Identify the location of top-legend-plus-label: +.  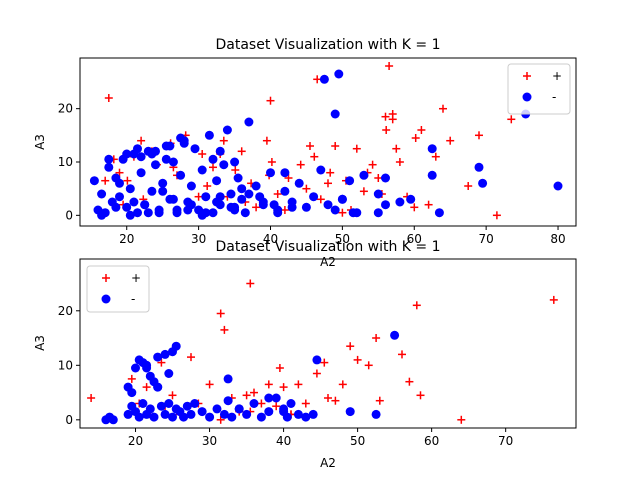
(557, 76).